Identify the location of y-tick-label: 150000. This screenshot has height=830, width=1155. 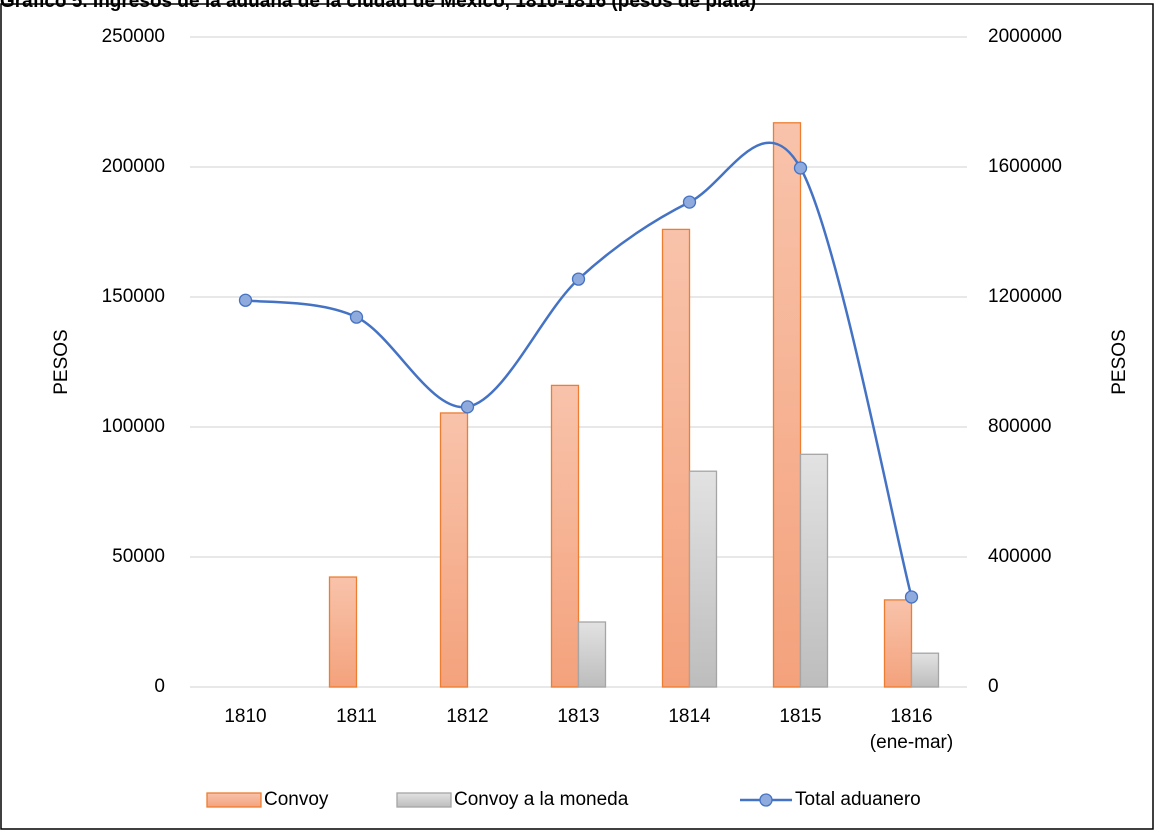
(133, 296).